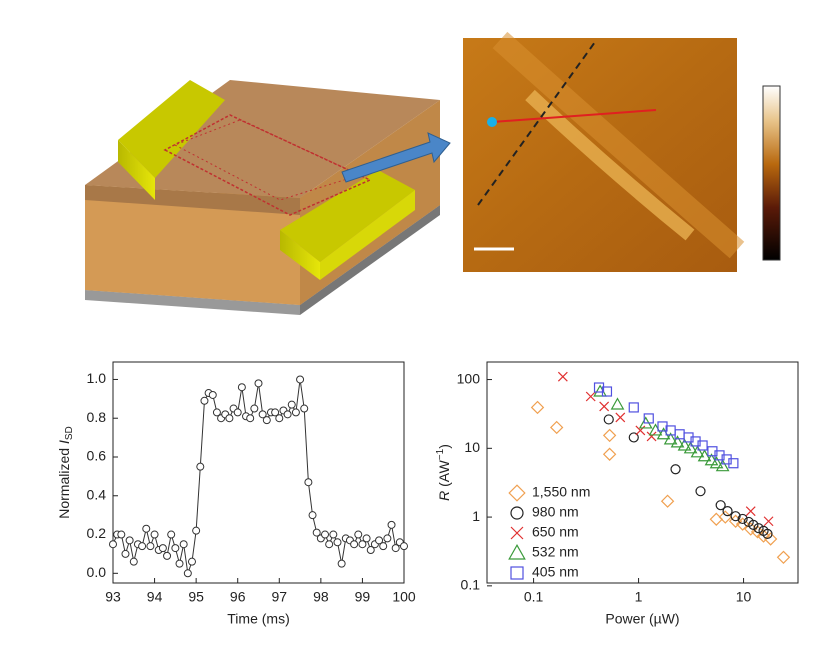 The image size is (829, 662). Describe the element at coordinates (744, 597) in the screenshot. I see `x-tick-label: 10` at that location.